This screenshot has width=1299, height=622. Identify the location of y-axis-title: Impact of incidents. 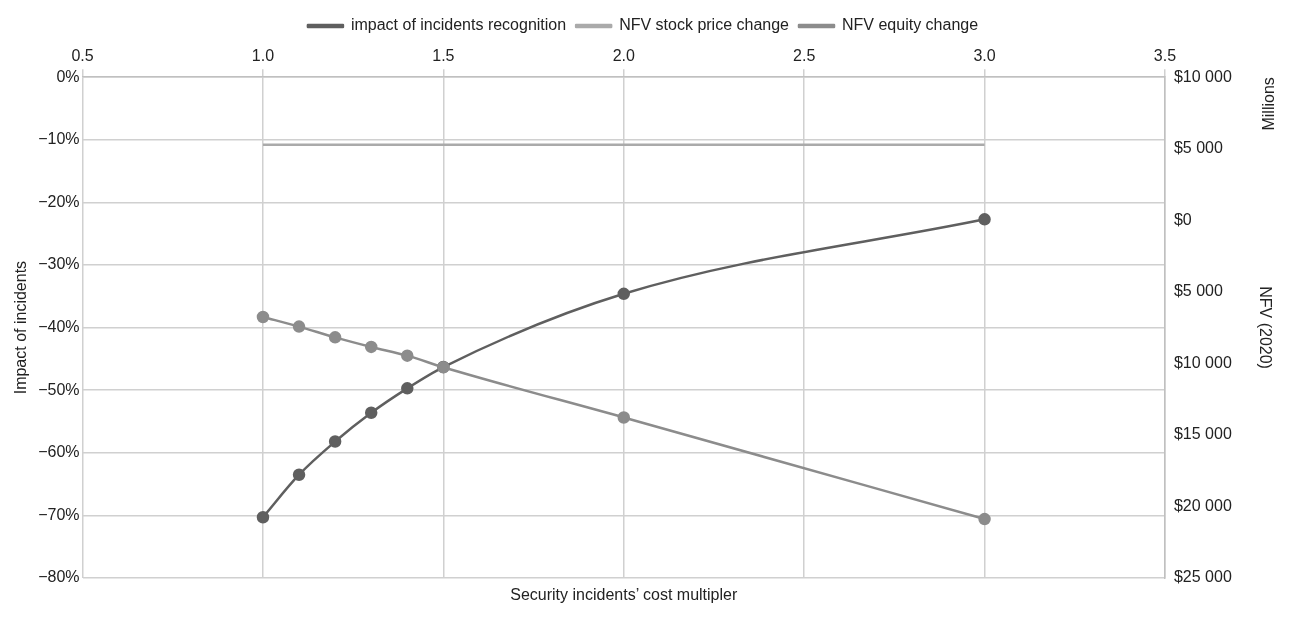
(21, 327).